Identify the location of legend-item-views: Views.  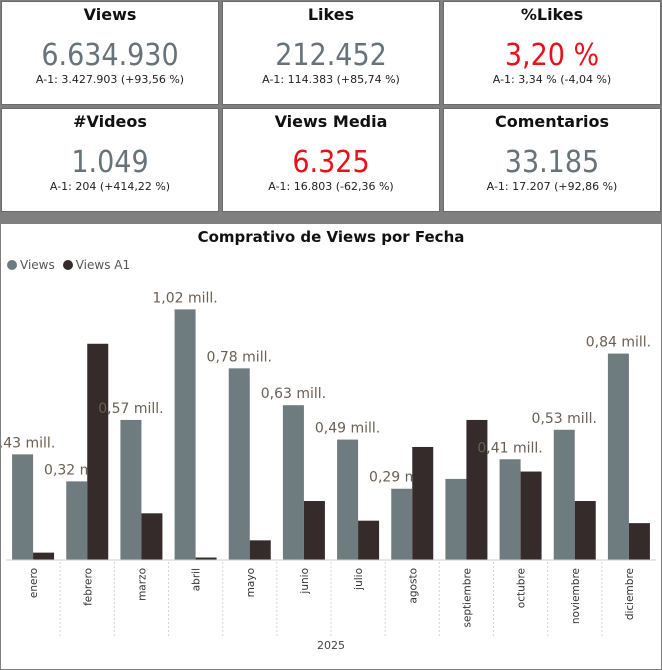
(31, 265).